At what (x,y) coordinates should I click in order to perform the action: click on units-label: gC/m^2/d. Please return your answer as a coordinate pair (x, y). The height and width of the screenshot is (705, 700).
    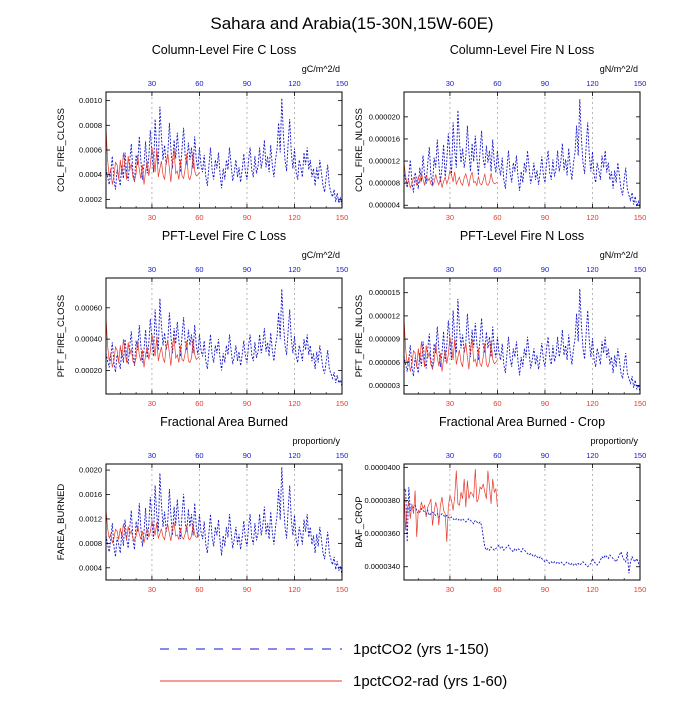
    Looking at the image, I should click on (321, 69).